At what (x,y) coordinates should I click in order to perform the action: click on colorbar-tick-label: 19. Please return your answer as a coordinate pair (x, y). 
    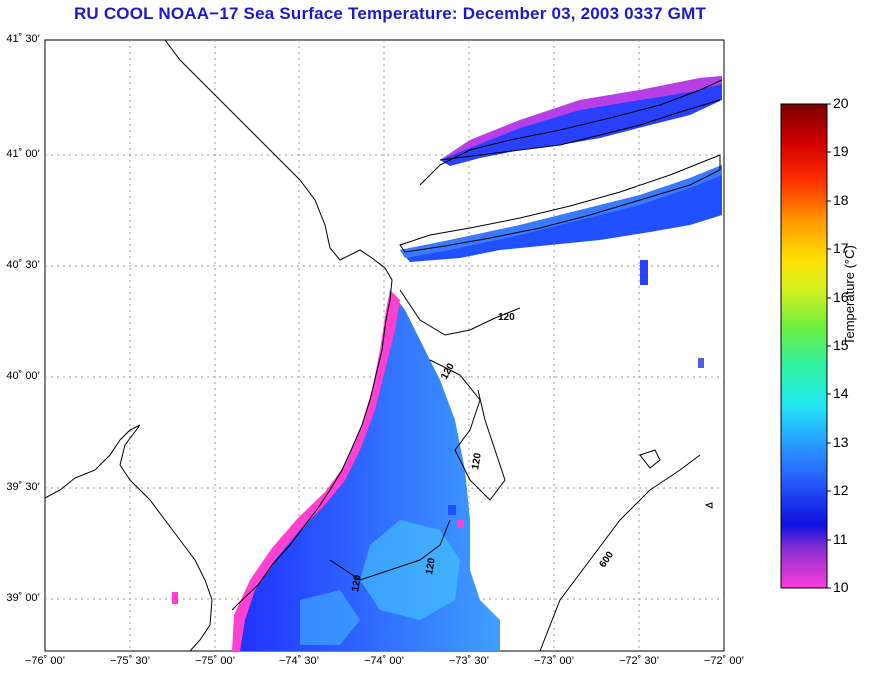
    Looking at the image, I should click on (841, 151).